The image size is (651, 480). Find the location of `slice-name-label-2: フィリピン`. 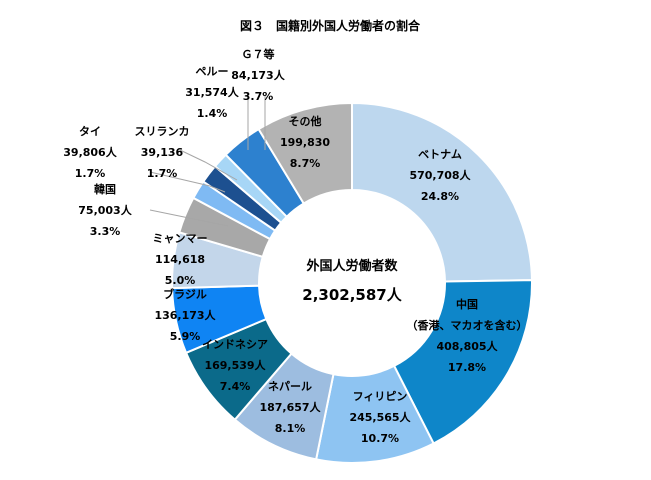

slice-name-label-2: フィリピン is located at coordinates (380, 396).